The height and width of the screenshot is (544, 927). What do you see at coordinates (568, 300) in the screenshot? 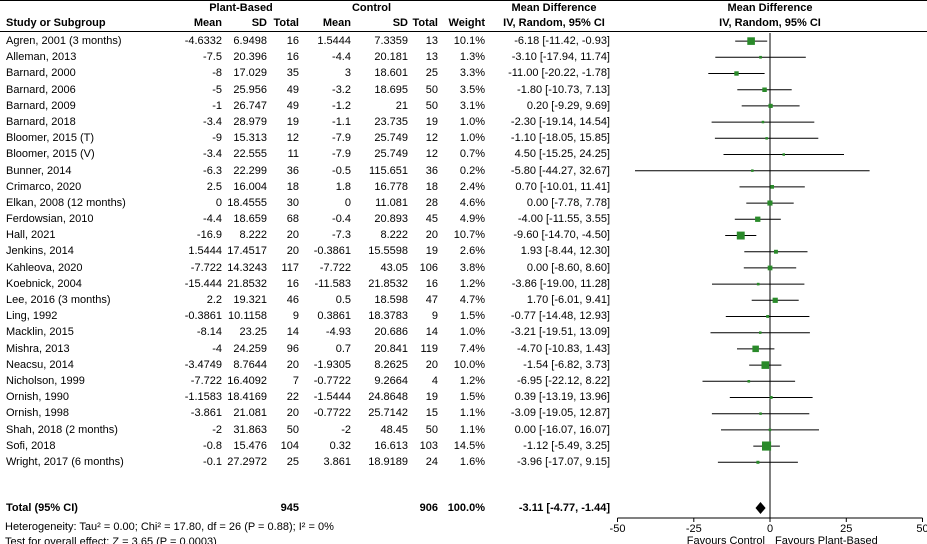
I see `md-ci-text: 1.70 [-6.01, 9.41]` at bounding box center [568, 300].